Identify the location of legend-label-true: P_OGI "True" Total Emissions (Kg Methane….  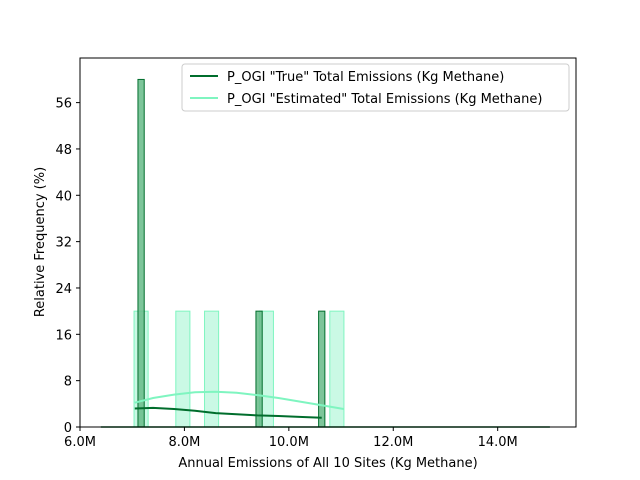
(365, 77).